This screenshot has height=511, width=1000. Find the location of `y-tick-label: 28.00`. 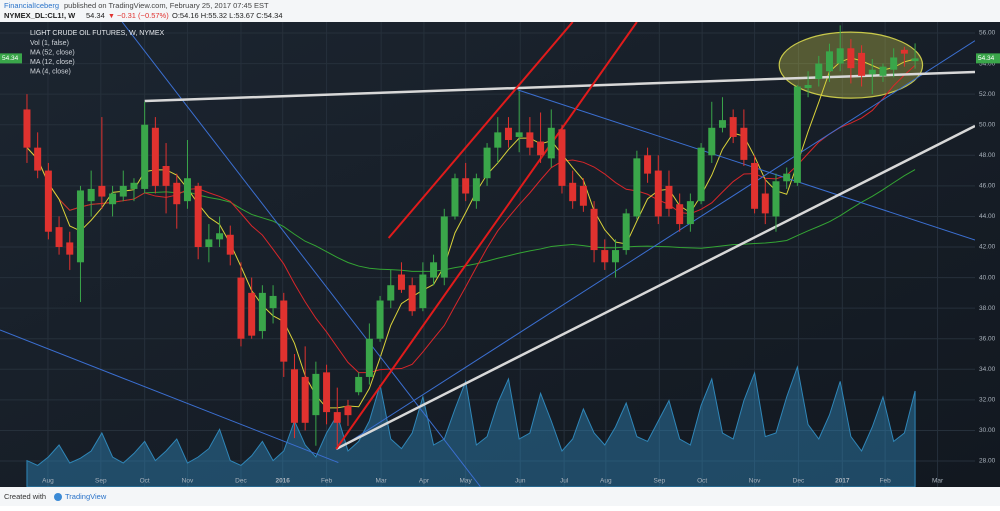

y-tick-label: 28.00 is located at coordinates (987, 461).